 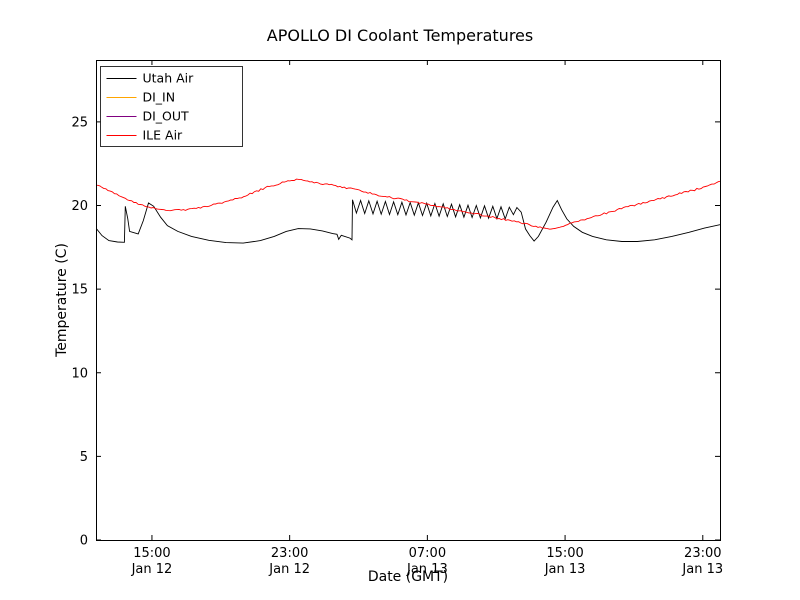 What do you see at coordinates (84, 541) in the screenshot?
I see `y-tick-label: 0` at bounding box center [84, 541].